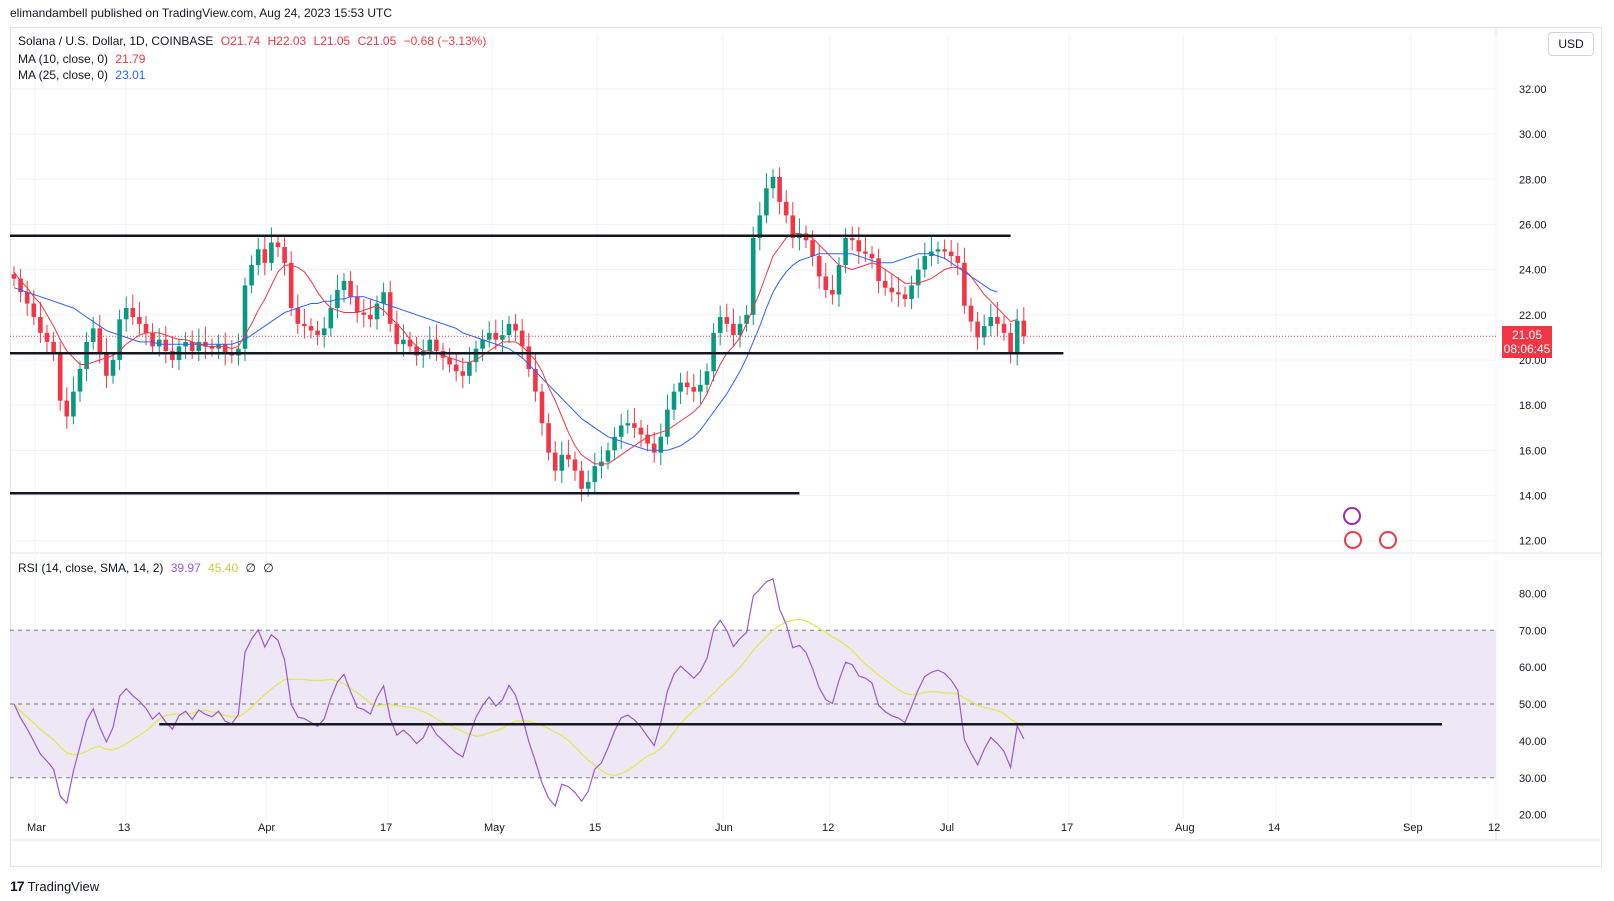 This screenshot has width=1614, height=901. I want to click on currency-button: USD, so click(1571, 44).